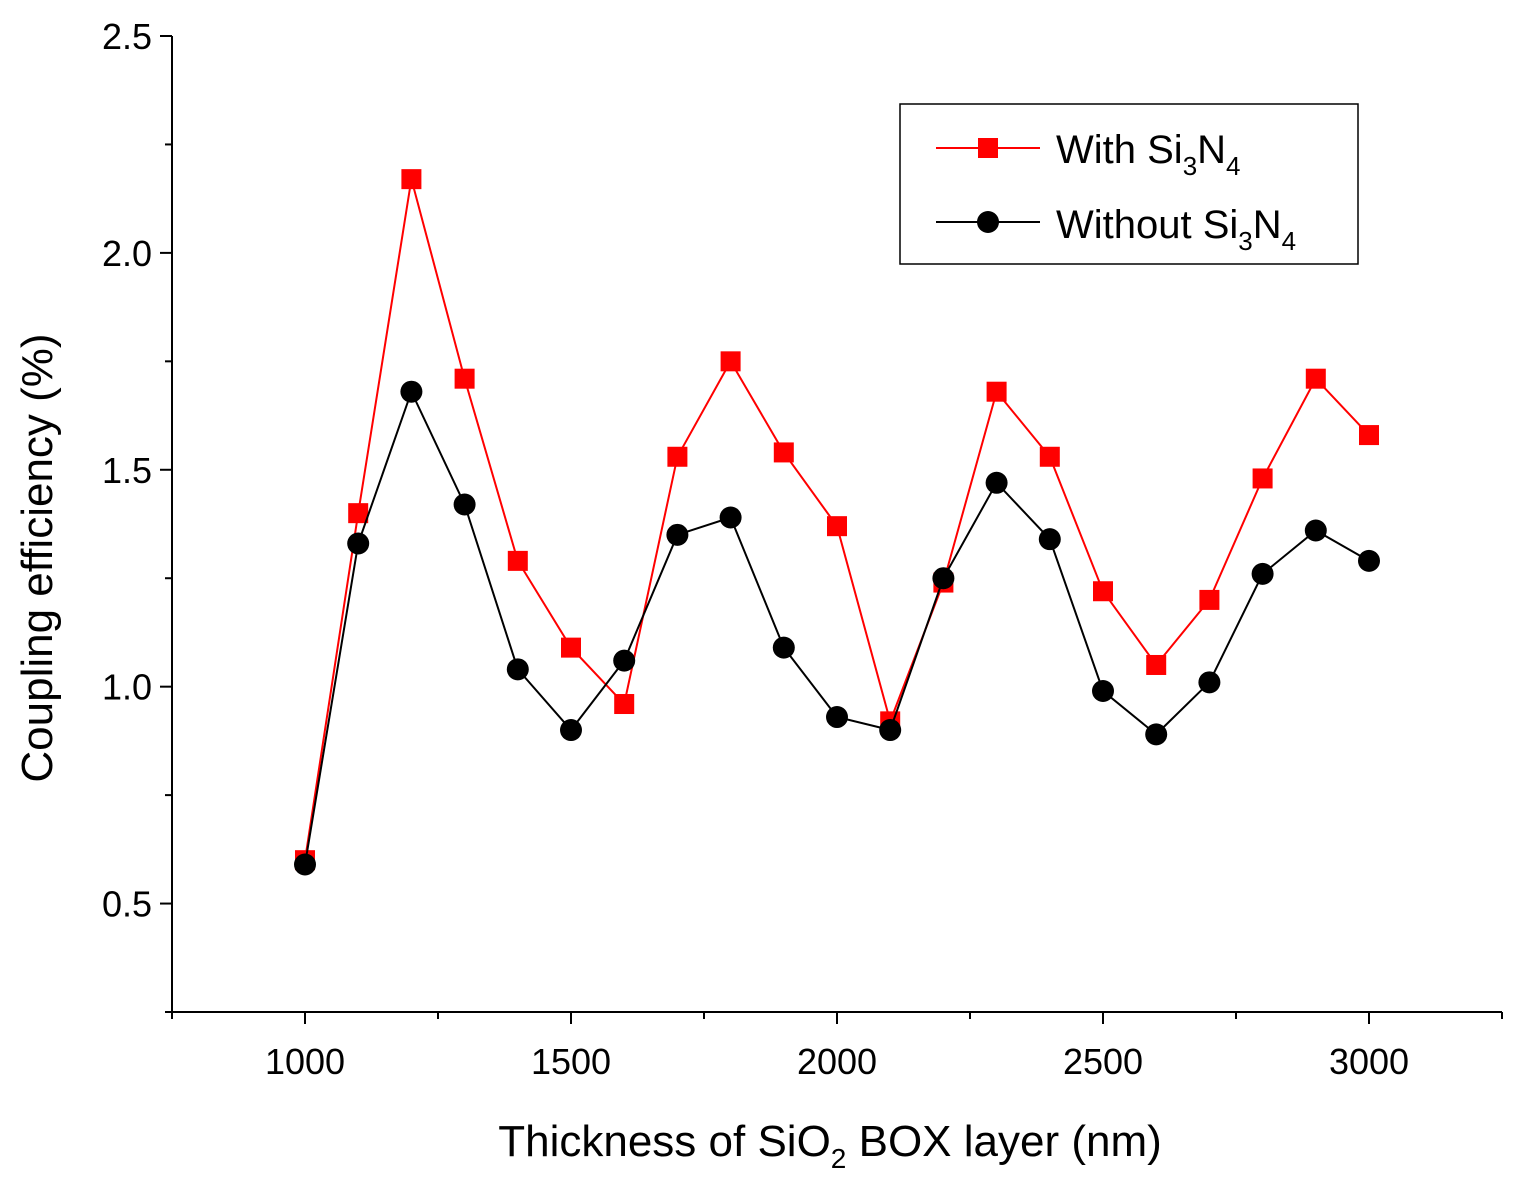  What do you see at coordinates (1176, 229) in the screenshot?
I see `legend-label-without: Without Si3N4` at bounding box center [1176, 229].